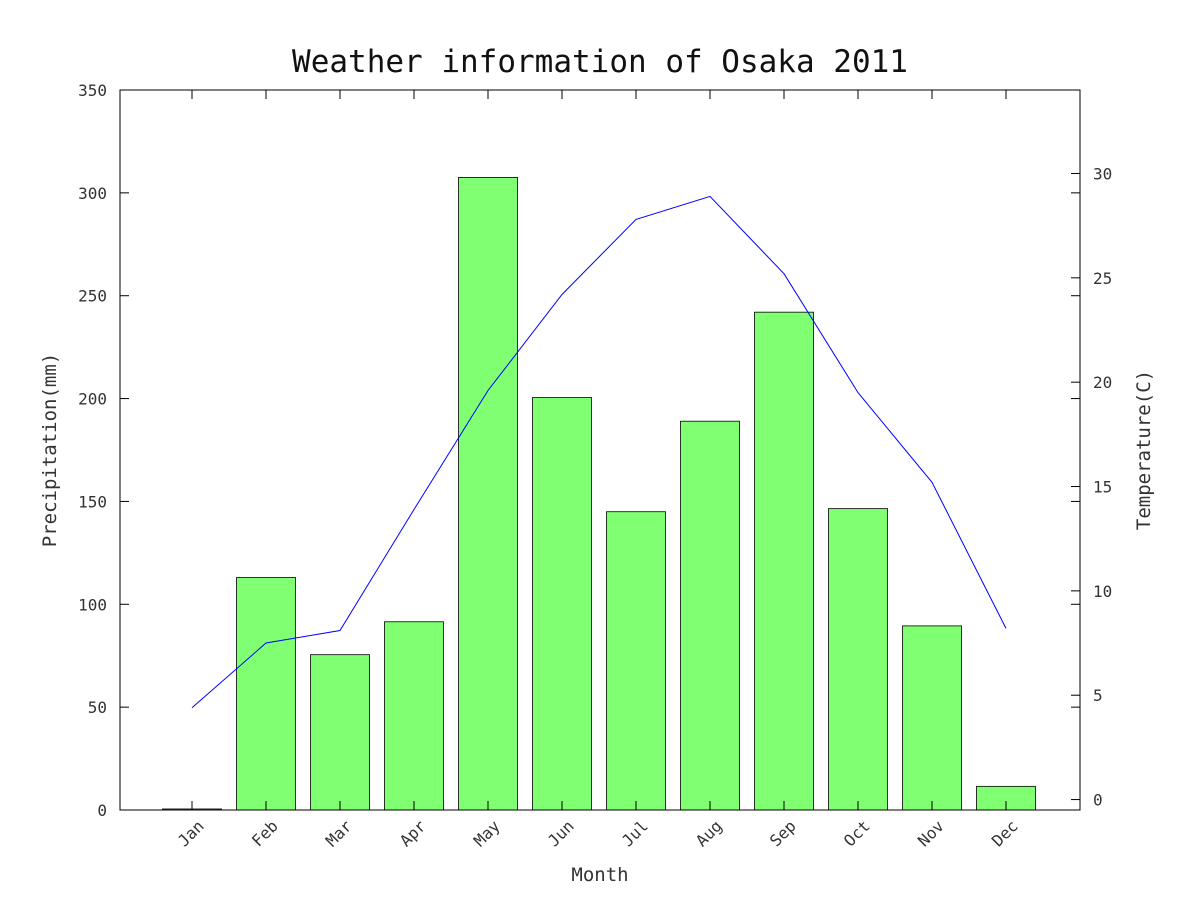  Describe the element at coordinates (92, 90) in the screenshot. I see `left-tick-label: 350` at that location.